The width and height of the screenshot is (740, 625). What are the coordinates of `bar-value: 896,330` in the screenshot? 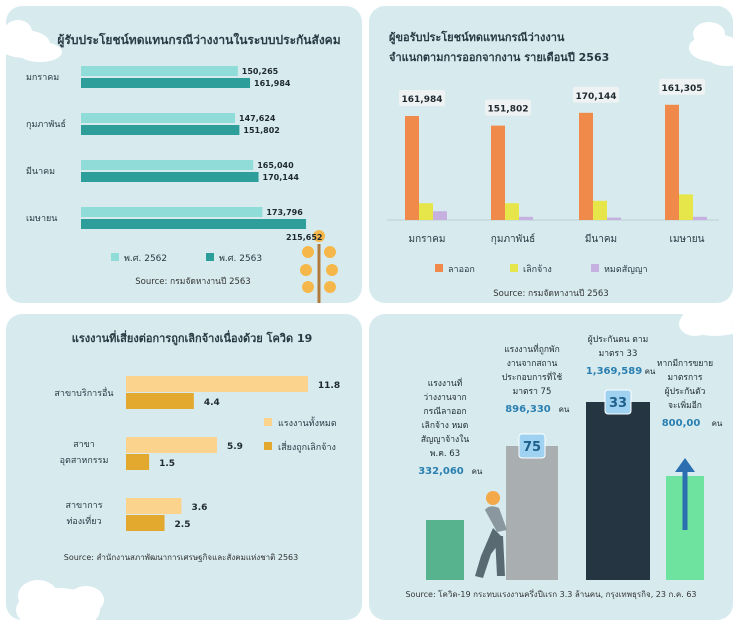 It's located at (528, 409).